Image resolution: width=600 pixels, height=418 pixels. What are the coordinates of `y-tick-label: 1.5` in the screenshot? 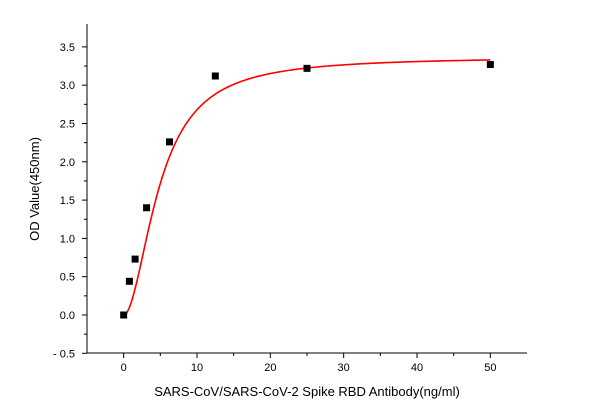 It's located at (67, 201).